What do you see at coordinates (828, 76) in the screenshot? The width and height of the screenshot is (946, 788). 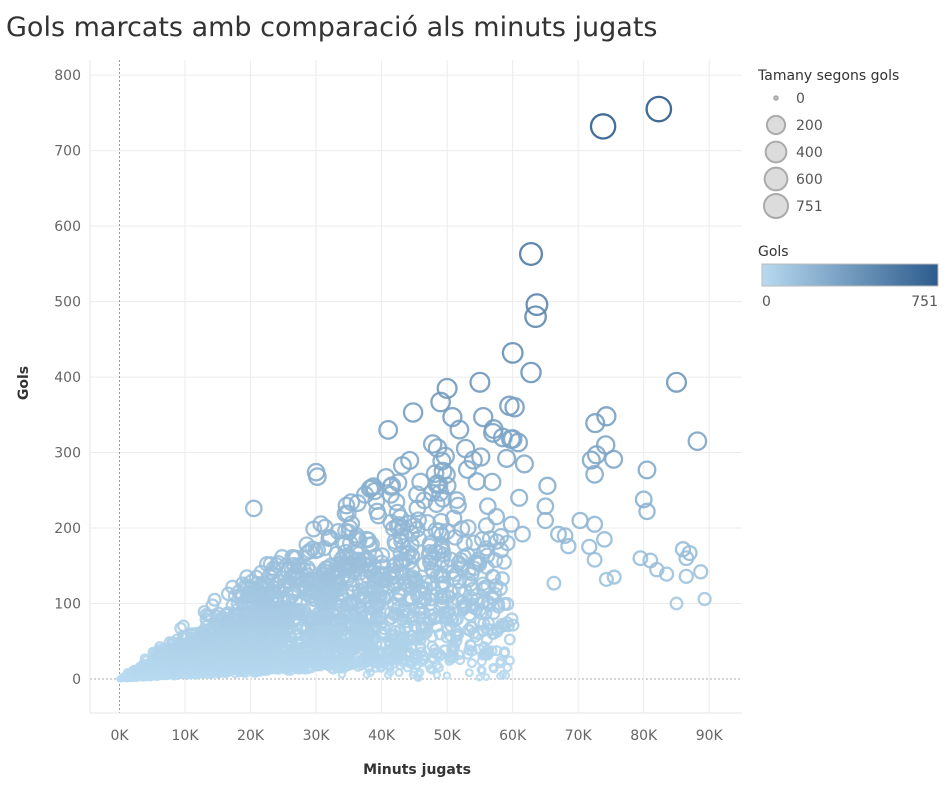 I see `size-legend-title: Tamany segons gols` at bounding box center [828, 76].